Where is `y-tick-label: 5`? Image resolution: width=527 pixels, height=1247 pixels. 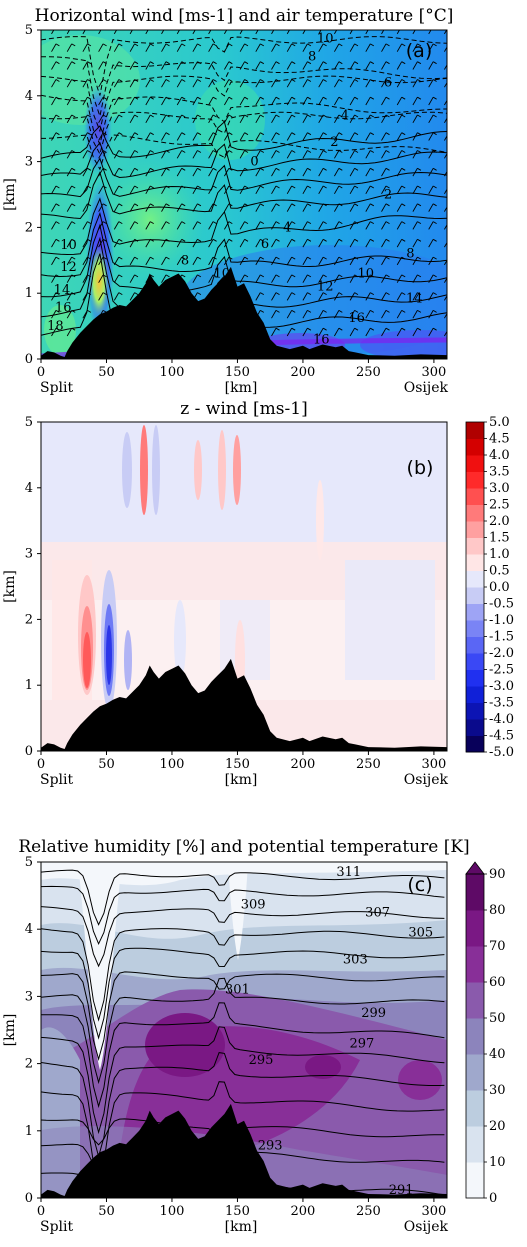 y-tick-label: 5 is located at coordinates (29, 422).